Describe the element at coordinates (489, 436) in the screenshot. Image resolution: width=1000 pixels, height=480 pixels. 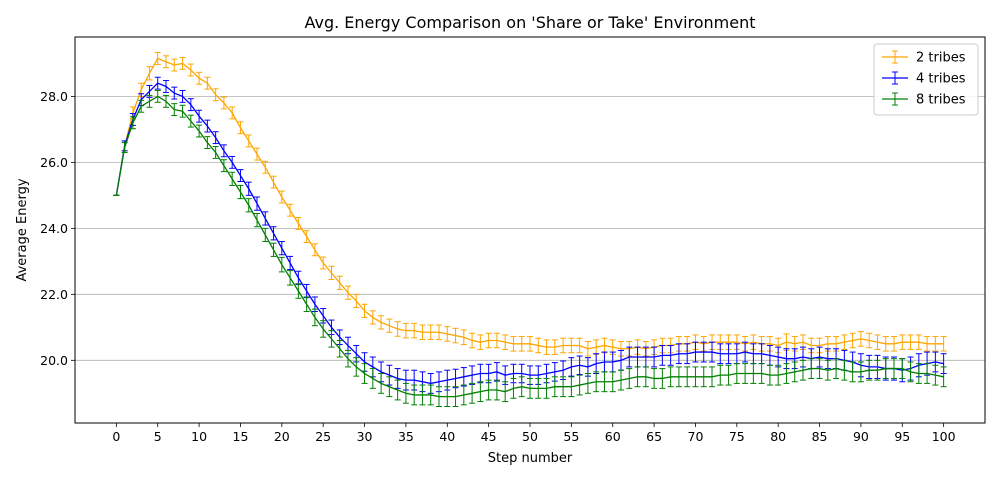
I see `x-tick-label: 45` at that location.